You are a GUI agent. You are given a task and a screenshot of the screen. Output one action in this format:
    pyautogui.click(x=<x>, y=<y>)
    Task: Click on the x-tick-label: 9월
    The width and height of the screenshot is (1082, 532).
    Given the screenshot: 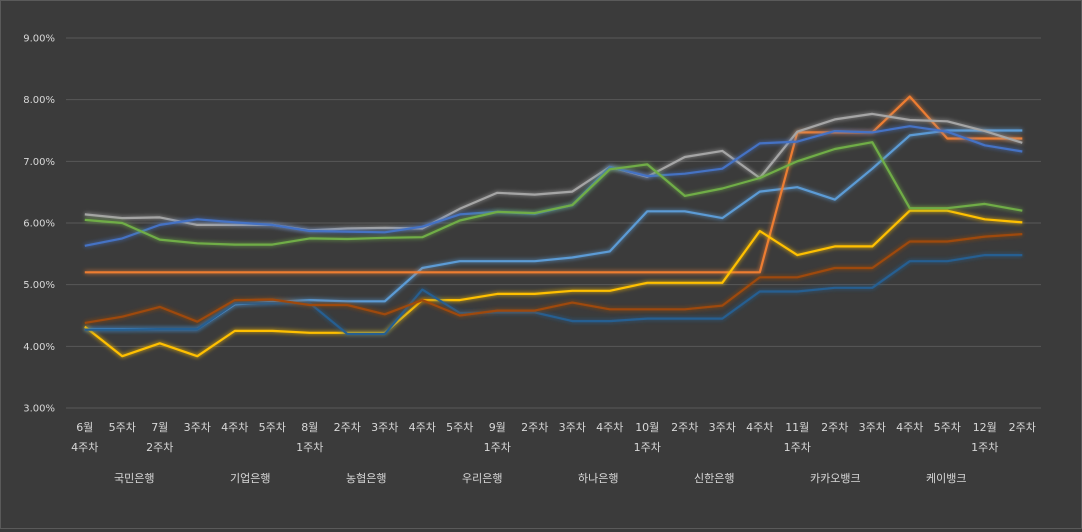 What is the action you would take?
    pyautogui.click(x=497, y=427)
    